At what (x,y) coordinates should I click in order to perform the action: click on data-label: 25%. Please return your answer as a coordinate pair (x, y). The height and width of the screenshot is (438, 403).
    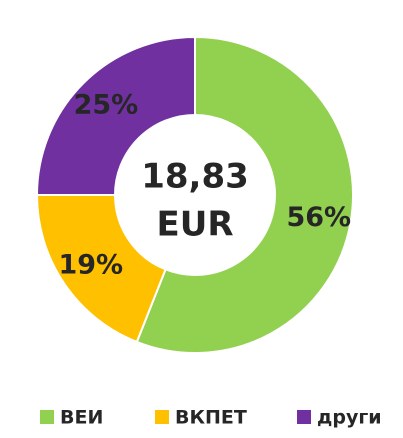
    Looking at the image, I should click on (106, 104).